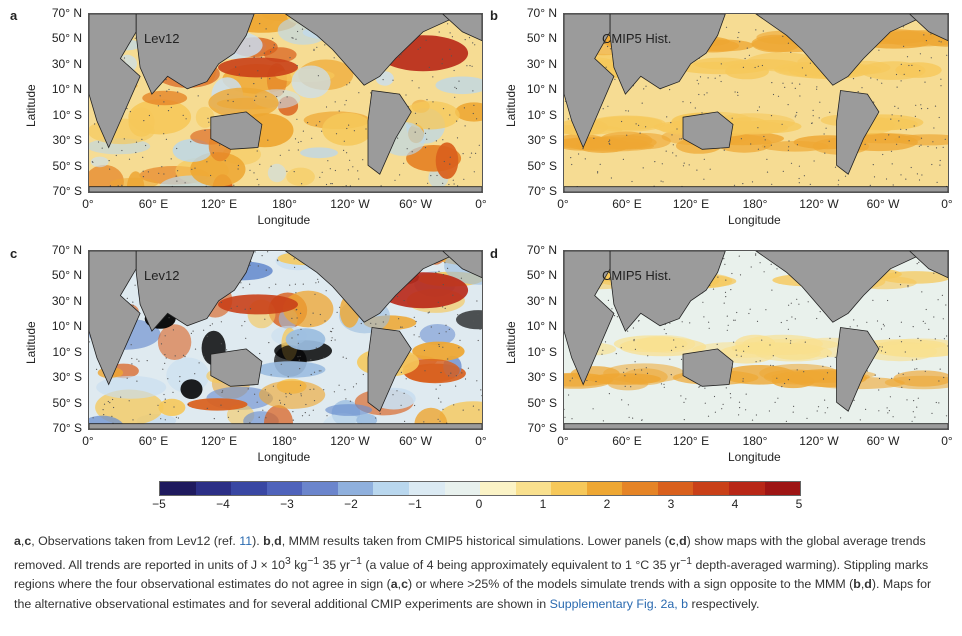 The image size is (962, 636). What do you see at coordinates (619, 603) in the screenshot?
I see `supplementary-link: Supplementary Fig. 2a, b` at bounding box center [619, 603].